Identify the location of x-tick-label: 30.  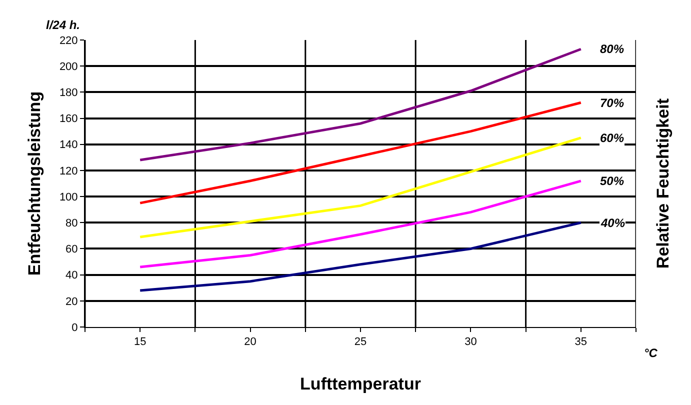
(470, 342).